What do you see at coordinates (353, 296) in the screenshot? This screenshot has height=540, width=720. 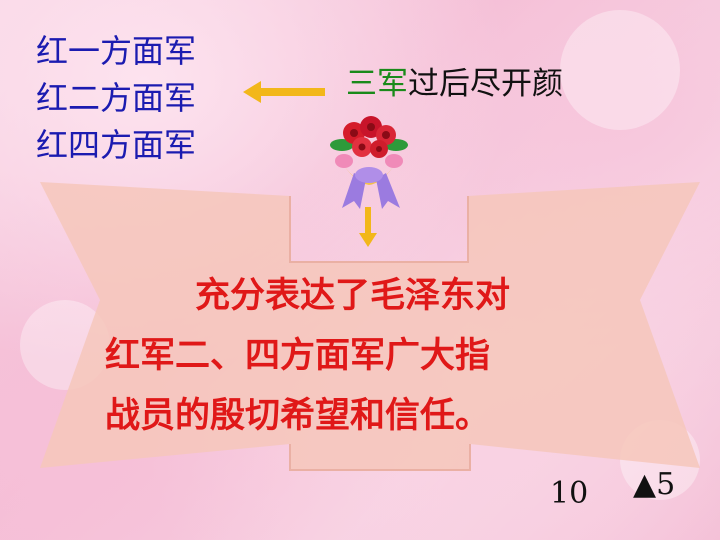 I see `body-line: 充分表达了毛泽东对` at bounding box center [353, 296].